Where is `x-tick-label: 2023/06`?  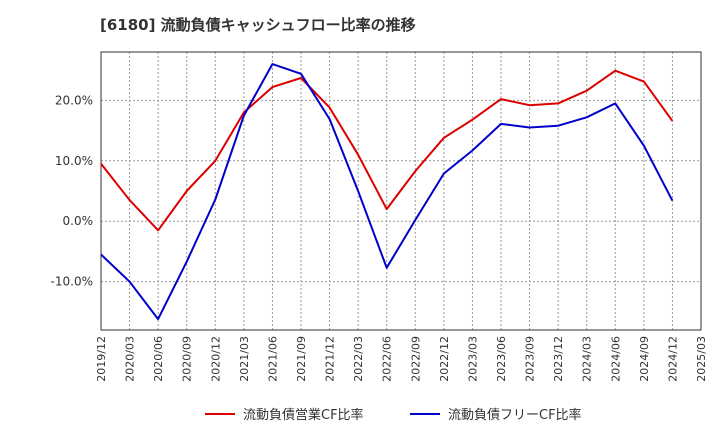 x-tick-label: 2023/06 is located at coordinates (501, 359).